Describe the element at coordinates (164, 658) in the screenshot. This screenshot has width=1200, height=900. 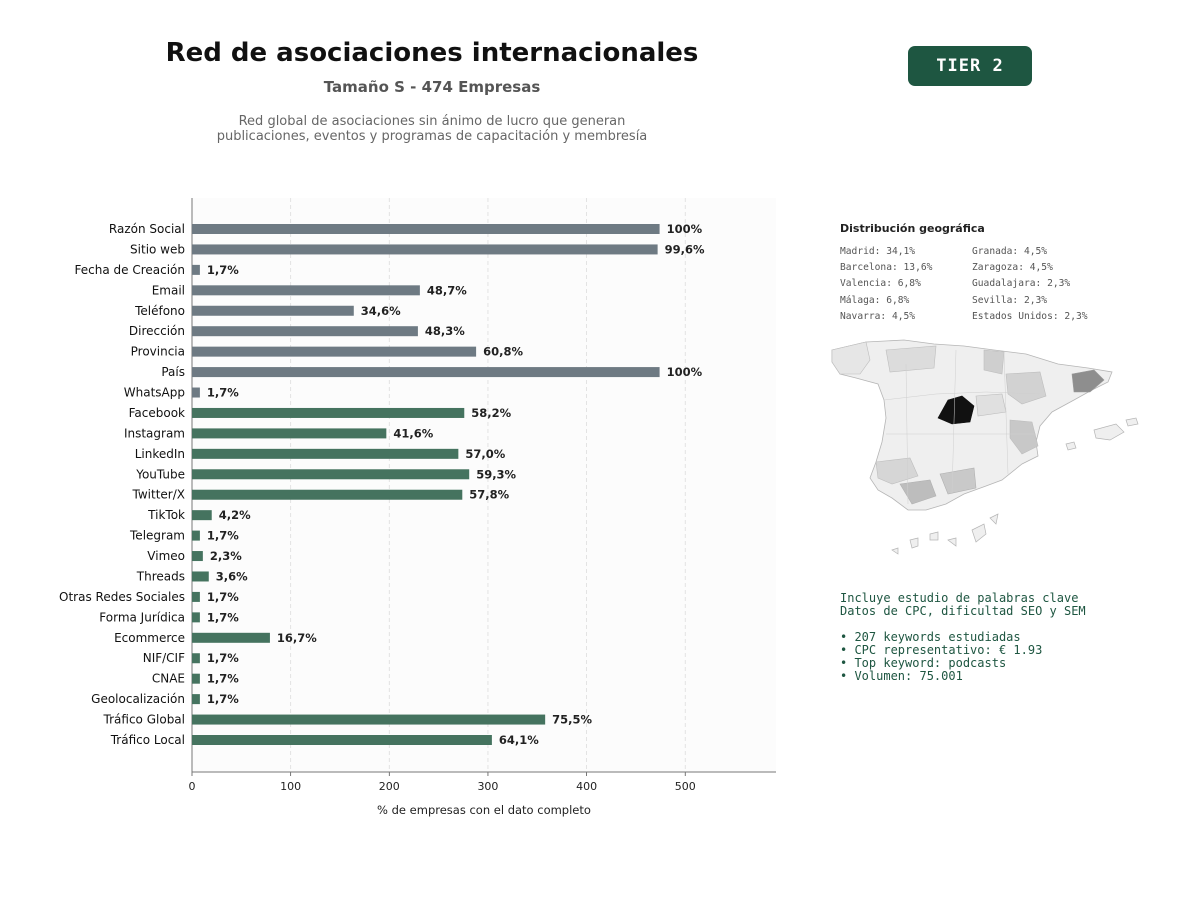
I see `y-tick-label: NIF/CIF` at that location.